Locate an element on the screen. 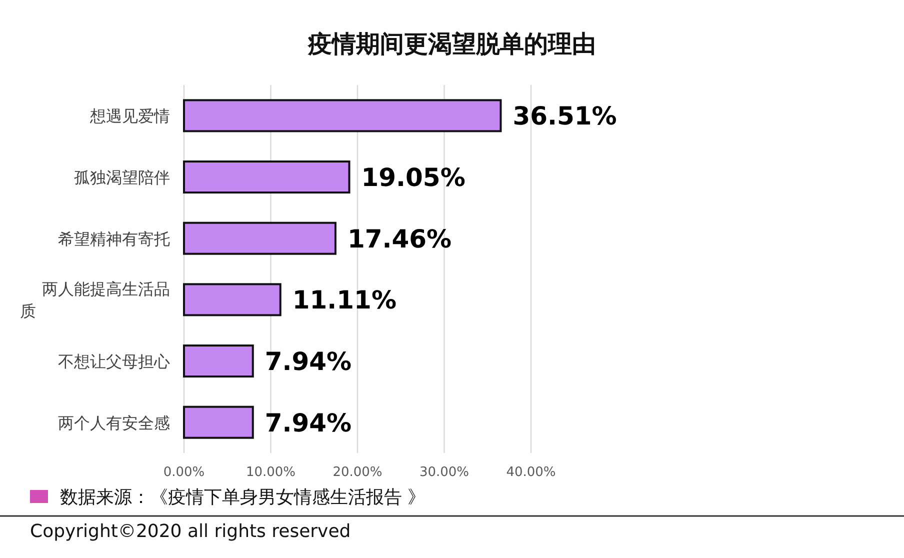 The height and width of the screenshot is (558, 904). x-tick-label: 10.00% is located at coordinates (271, 472).